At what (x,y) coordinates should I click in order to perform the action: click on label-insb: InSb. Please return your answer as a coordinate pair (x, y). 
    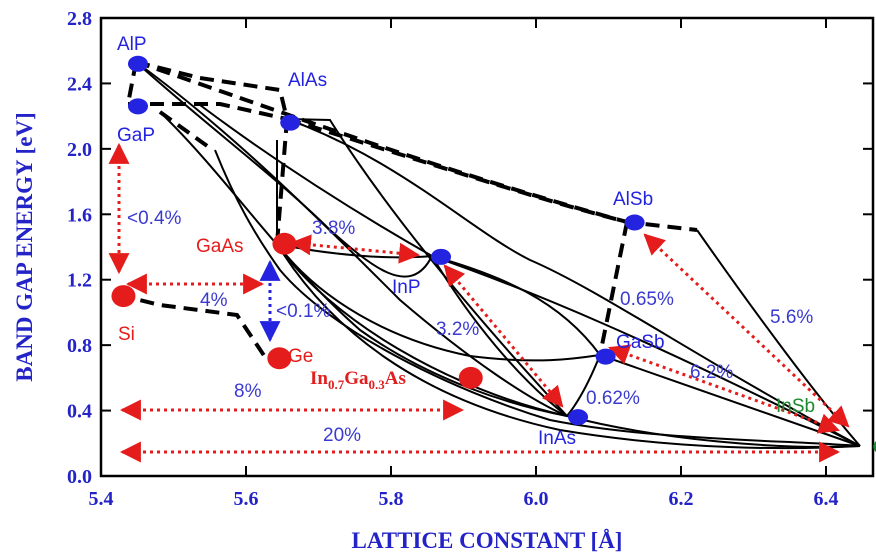
    Looking at the image, I should click on (795, 406).